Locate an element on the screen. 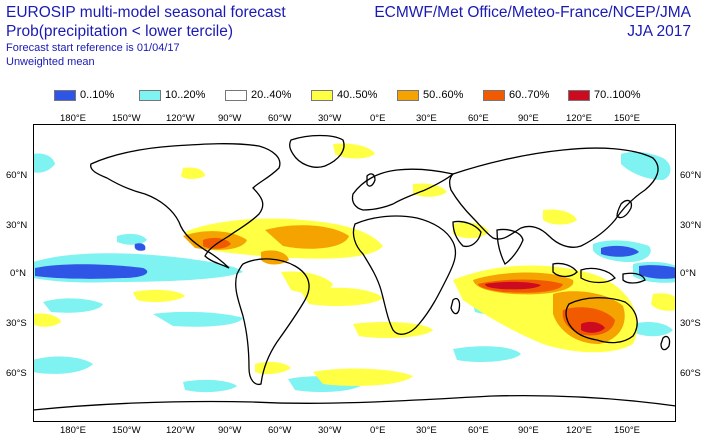 The width and height of the screenshot is (705, 439). lat-left-3: 30°S is located at coordinates (16, 323).